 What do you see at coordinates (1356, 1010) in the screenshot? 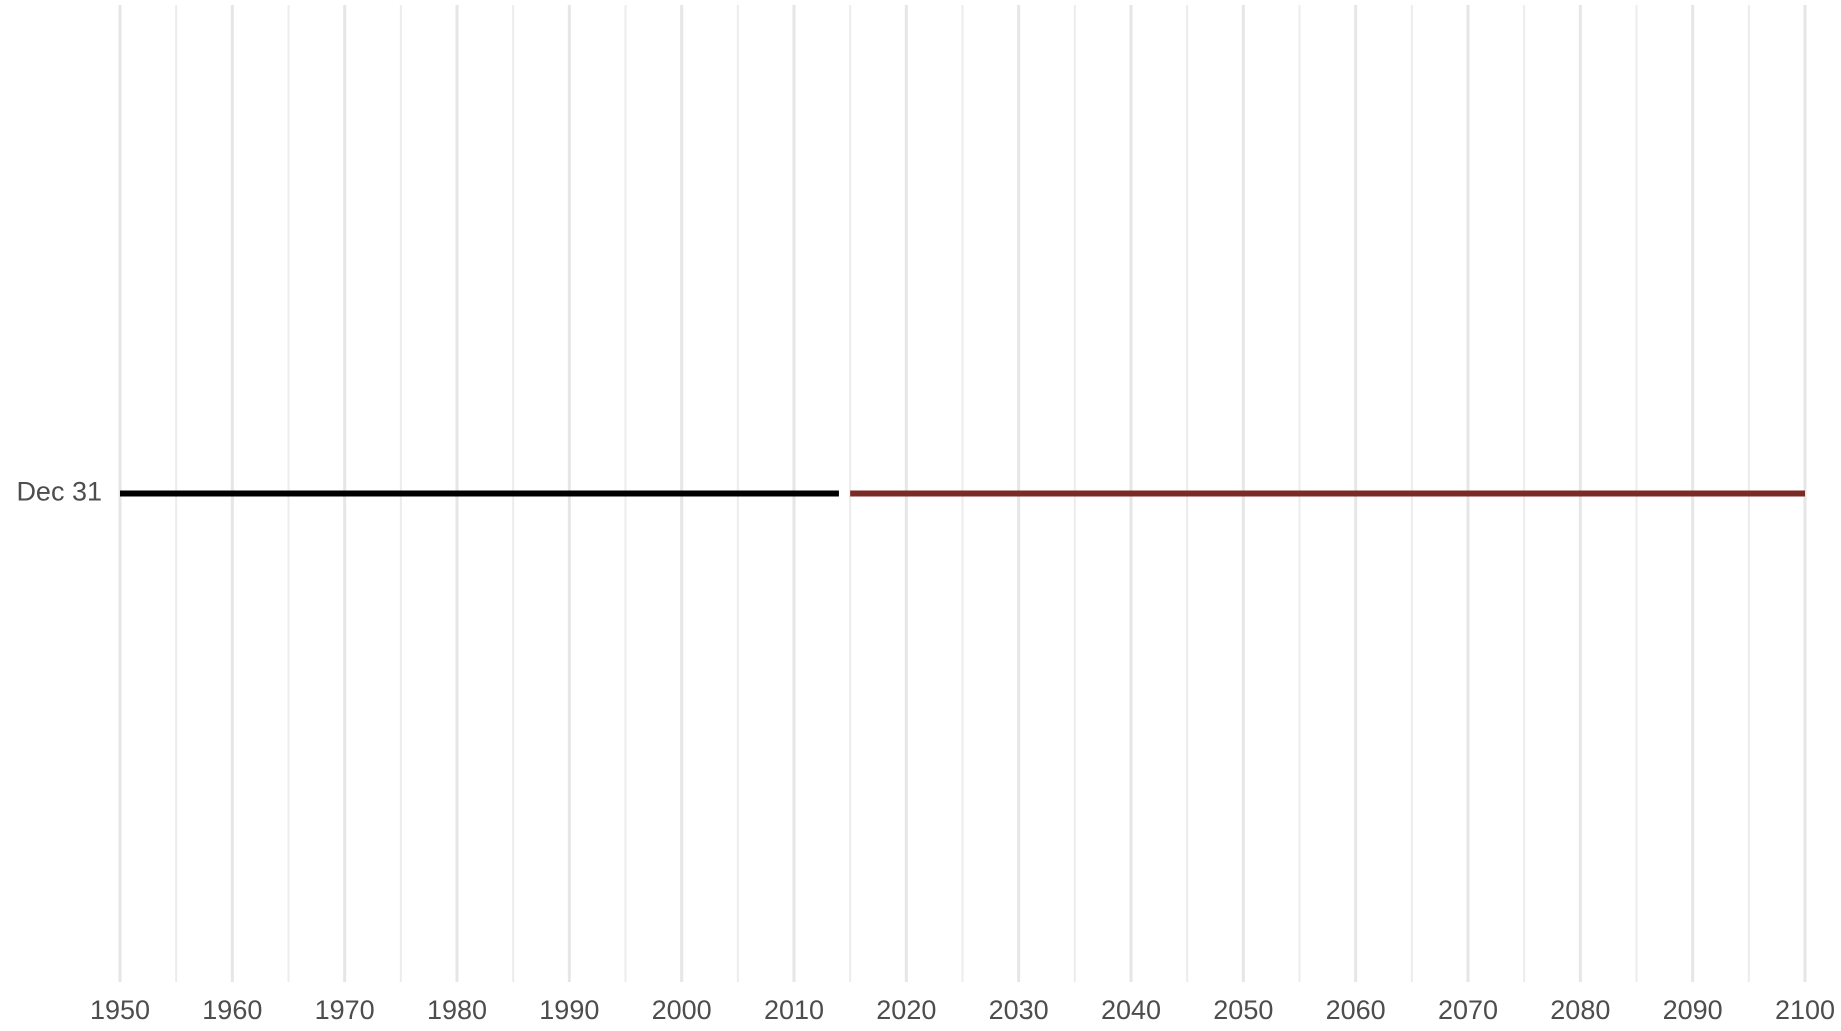
I see `x-tick-label: 2060` at bounding box center [1356, 1010].